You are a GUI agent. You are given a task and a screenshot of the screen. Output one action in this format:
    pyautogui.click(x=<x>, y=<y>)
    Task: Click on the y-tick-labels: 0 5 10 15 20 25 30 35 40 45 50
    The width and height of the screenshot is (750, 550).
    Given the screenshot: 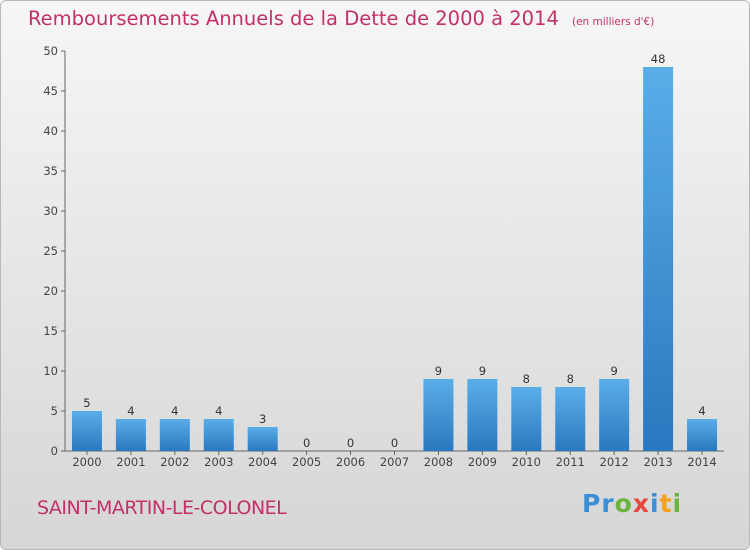 What is the action you would take?
    pyautogui.click(x=50, y=251)
    